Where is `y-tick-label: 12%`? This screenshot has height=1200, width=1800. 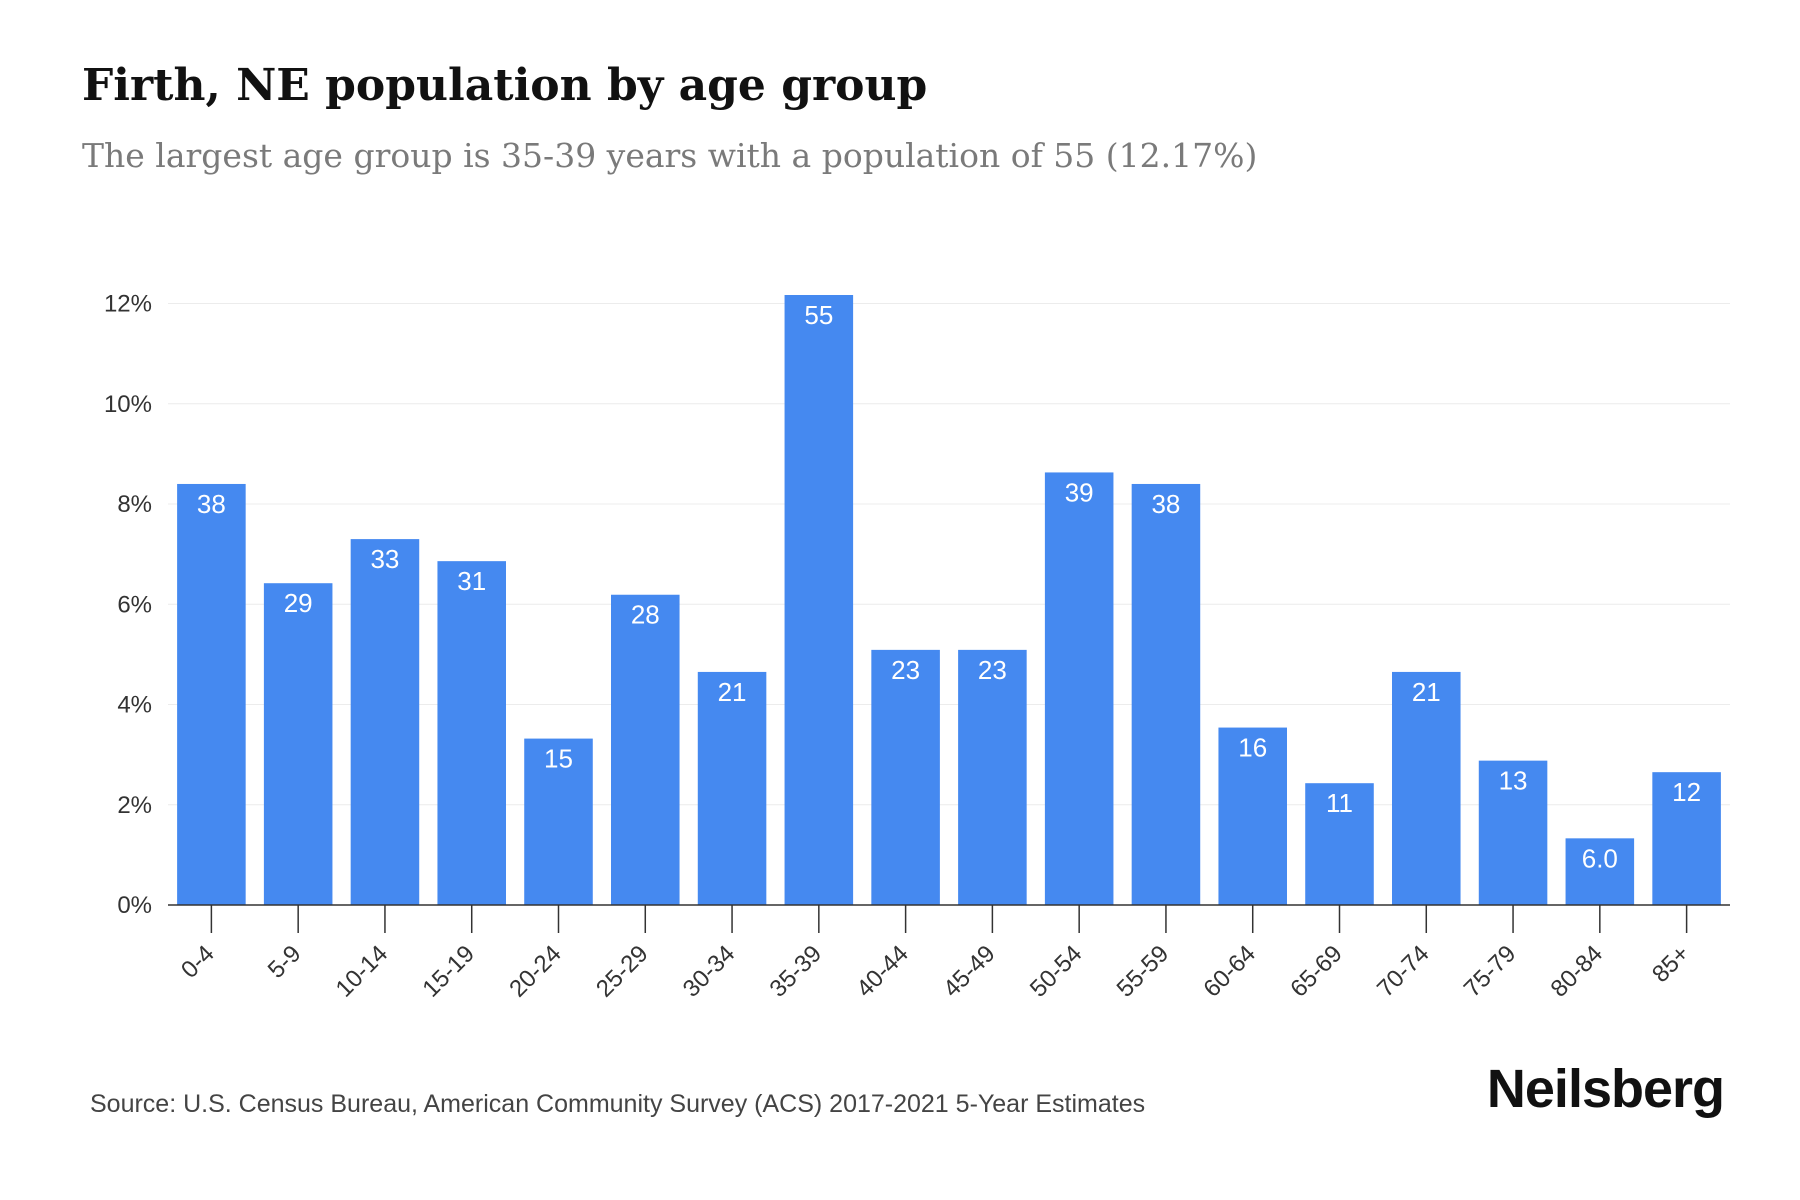 y-tick-label: 12% is located at coordinates (128, 304).